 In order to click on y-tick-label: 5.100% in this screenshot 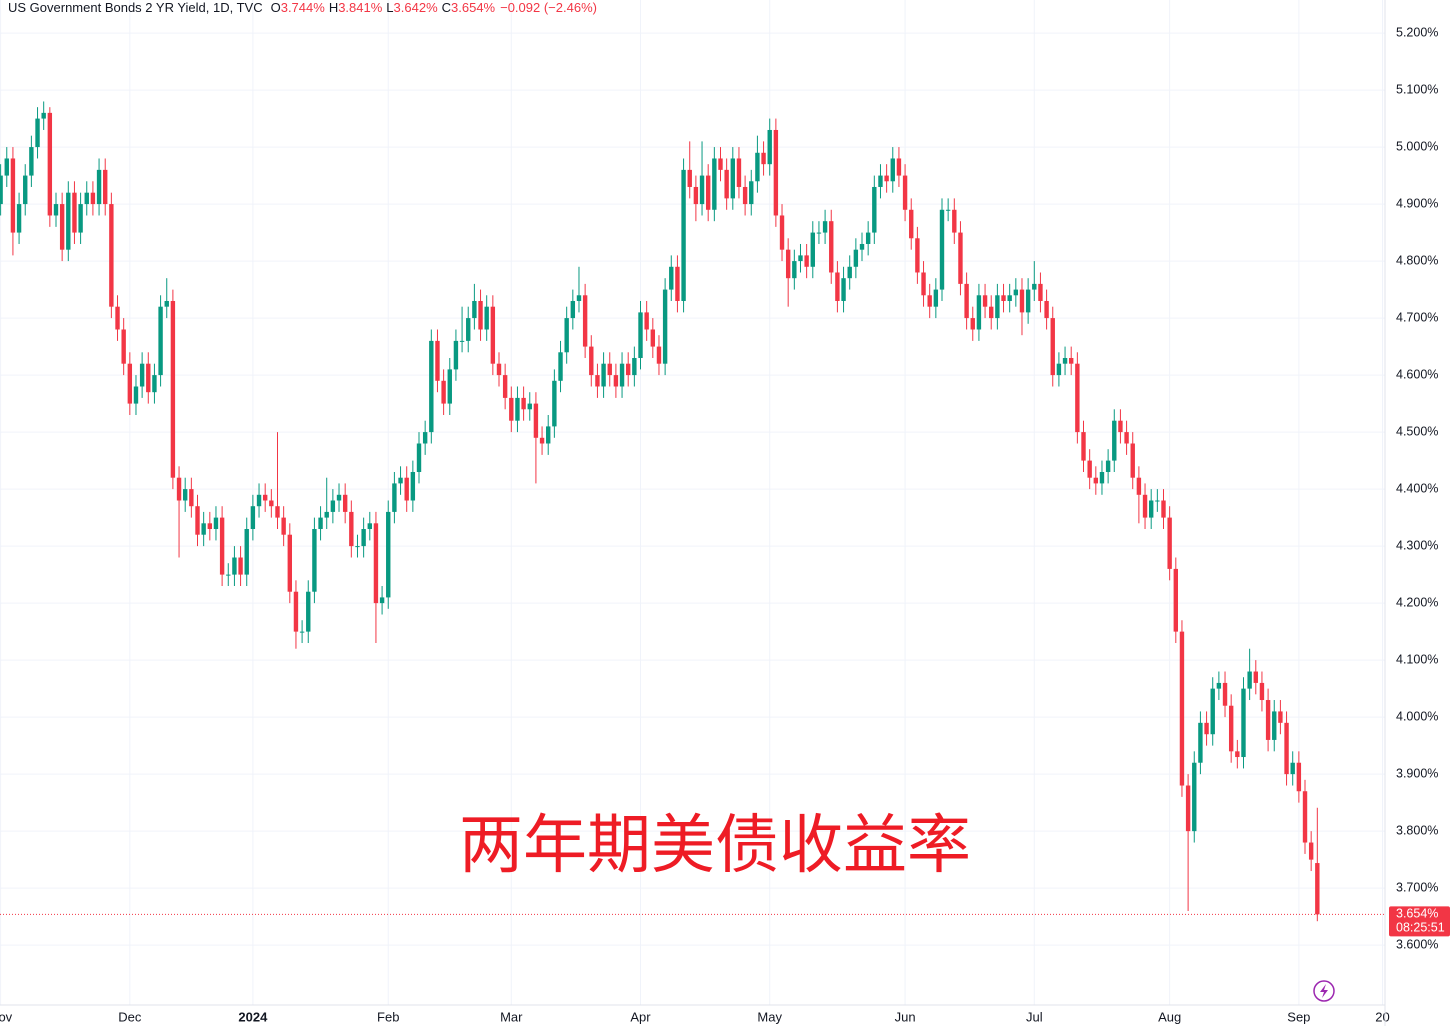, I will do `click(1417, 89)`.